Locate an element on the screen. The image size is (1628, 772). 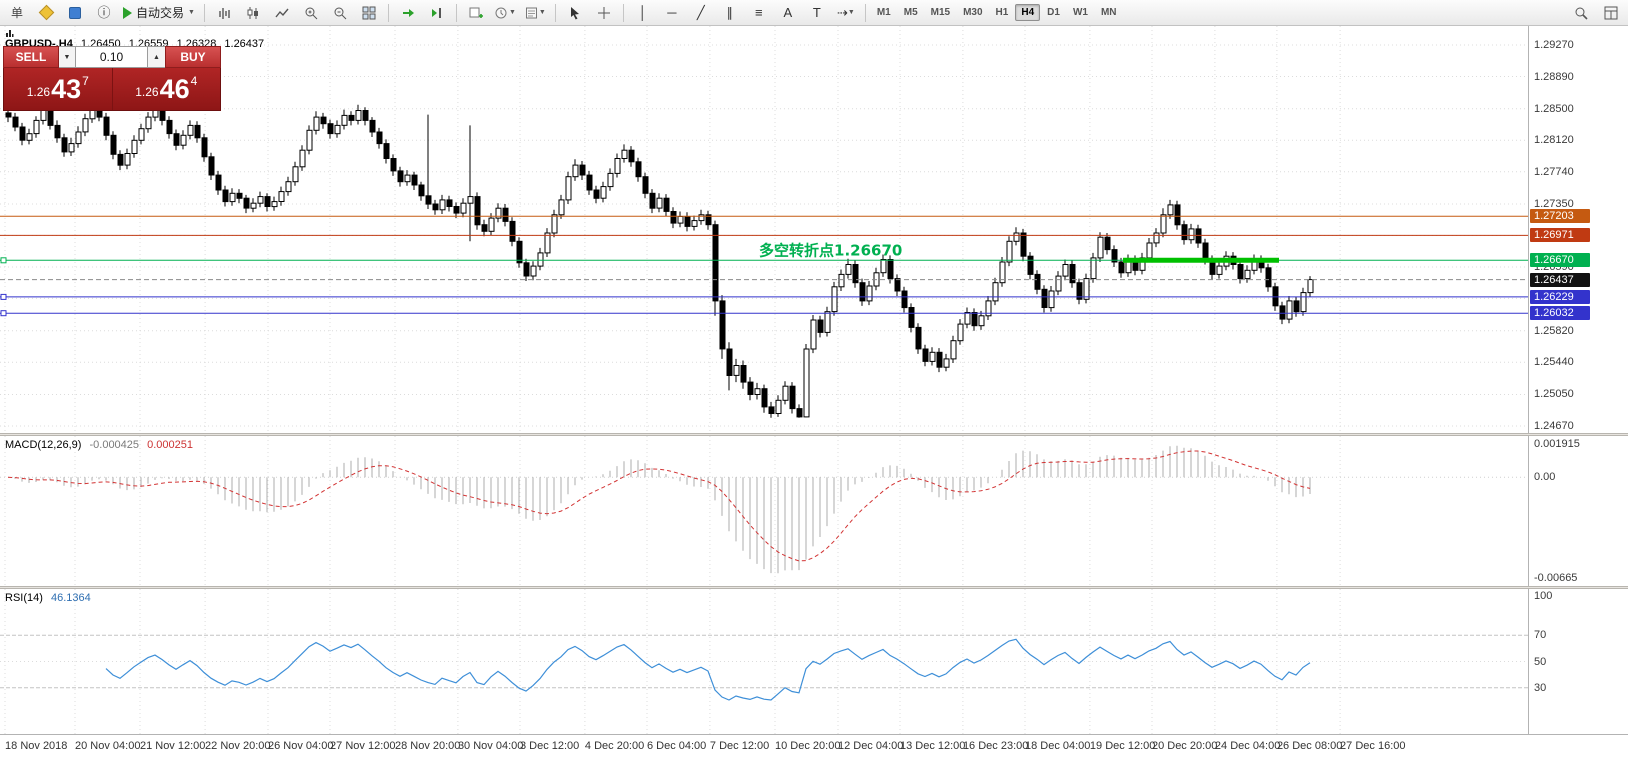
buy-button: BUY is located at coordinates (193, 57).